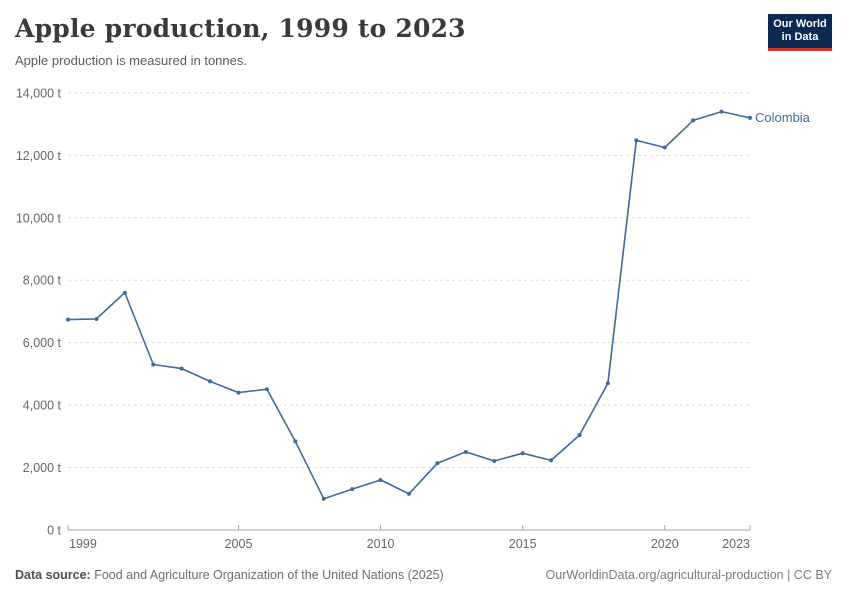 Image resolution: width=850 pixels, height=600 pixels. Describe the element at coordinates (42, 343) in the screenshot. I see `y-tick-label: 6,000 t` at that location.